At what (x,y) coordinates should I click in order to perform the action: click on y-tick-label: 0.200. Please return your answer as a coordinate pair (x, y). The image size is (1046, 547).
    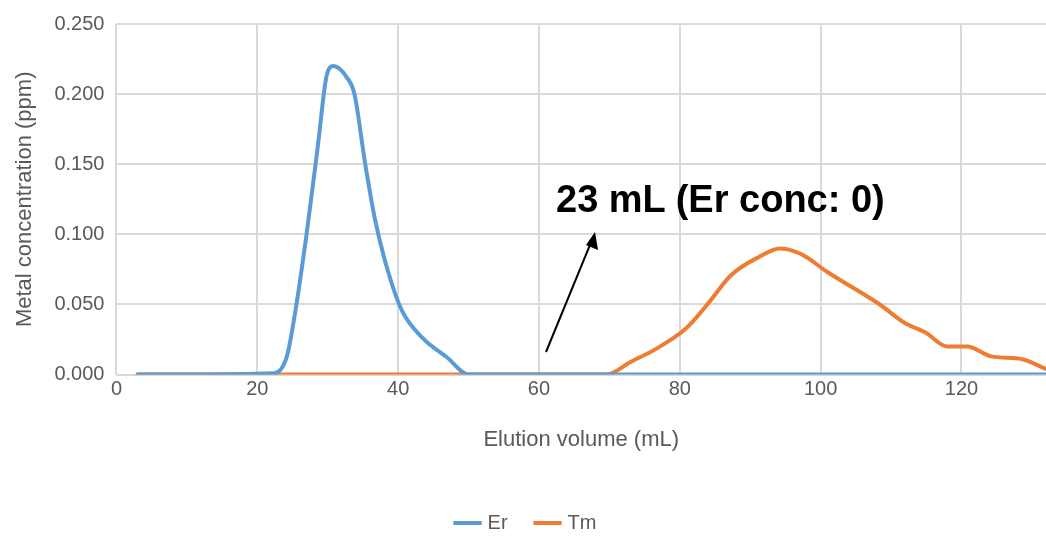
    Looking at the image, I should click on (79, 92).